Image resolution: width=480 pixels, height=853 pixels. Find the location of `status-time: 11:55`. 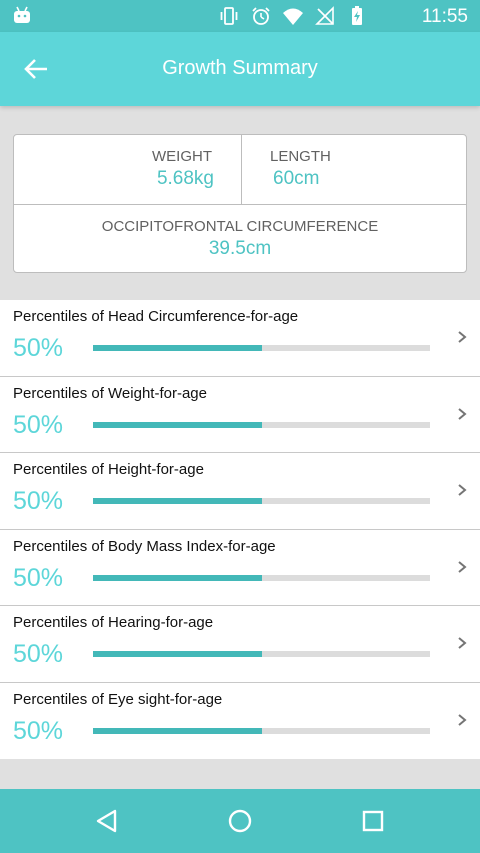

status-time: 11:55 is located at coordinates (444, 16).